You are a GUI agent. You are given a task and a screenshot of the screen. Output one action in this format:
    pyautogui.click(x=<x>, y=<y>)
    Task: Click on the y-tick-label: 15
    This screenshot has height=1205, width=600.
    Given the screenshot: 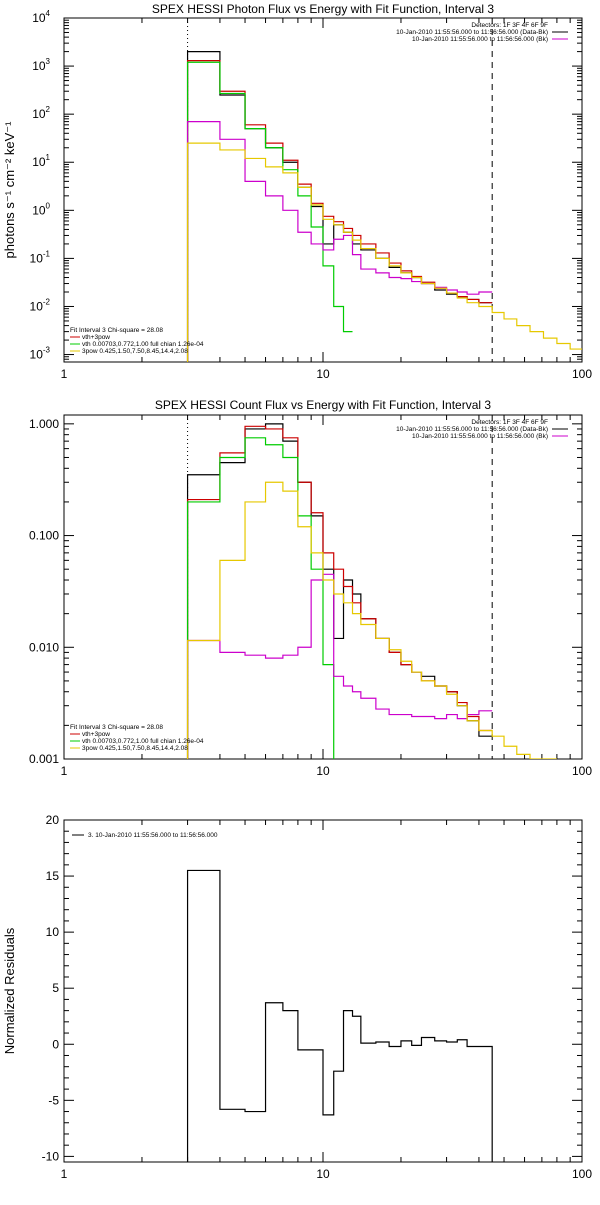 What is the action you would take?
    pyautogui.click(x=53, y=876)
    